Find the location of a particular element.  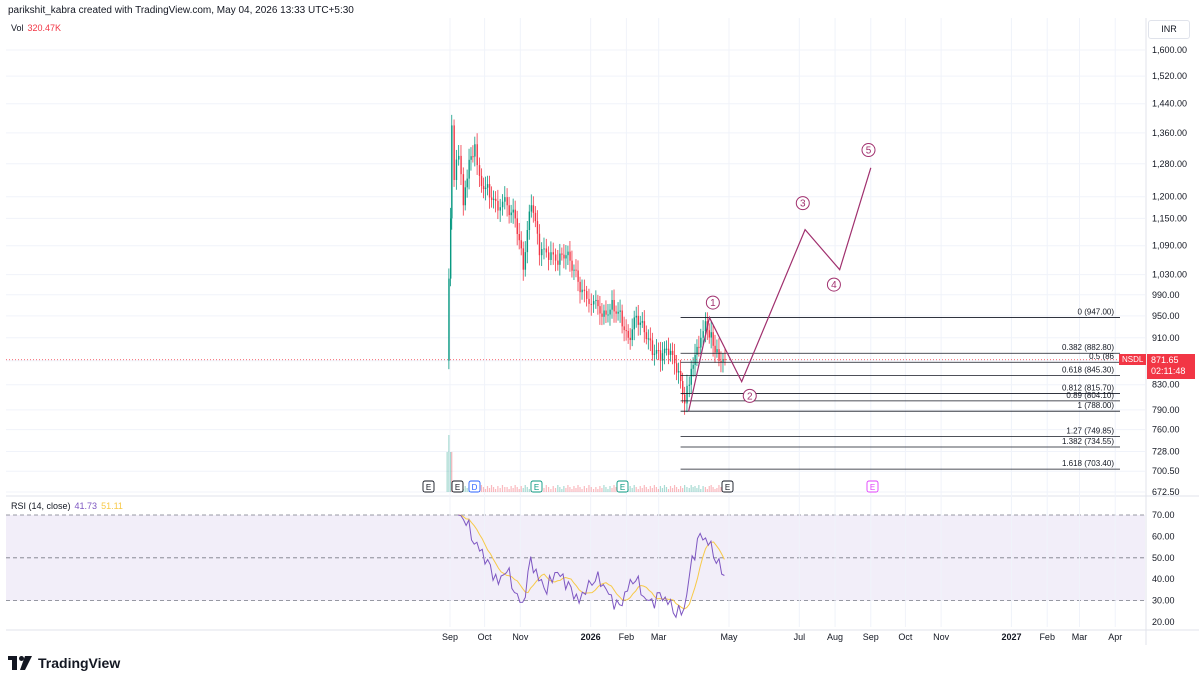

elliott-wave-label: 5 is located at coordinates (869, 151).